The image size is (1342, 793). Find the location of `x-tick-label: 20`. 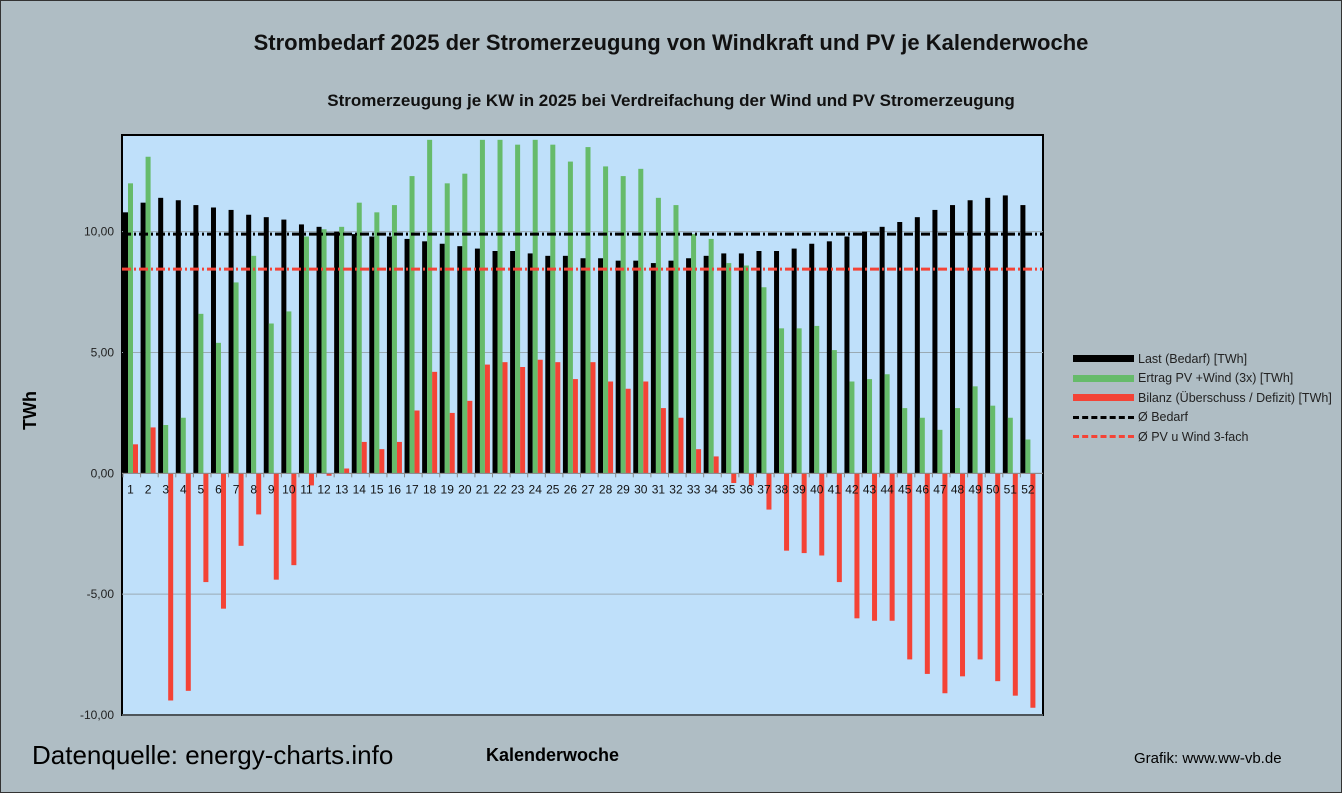

x-tick-label: 20 is located at coordinates (465, 489).